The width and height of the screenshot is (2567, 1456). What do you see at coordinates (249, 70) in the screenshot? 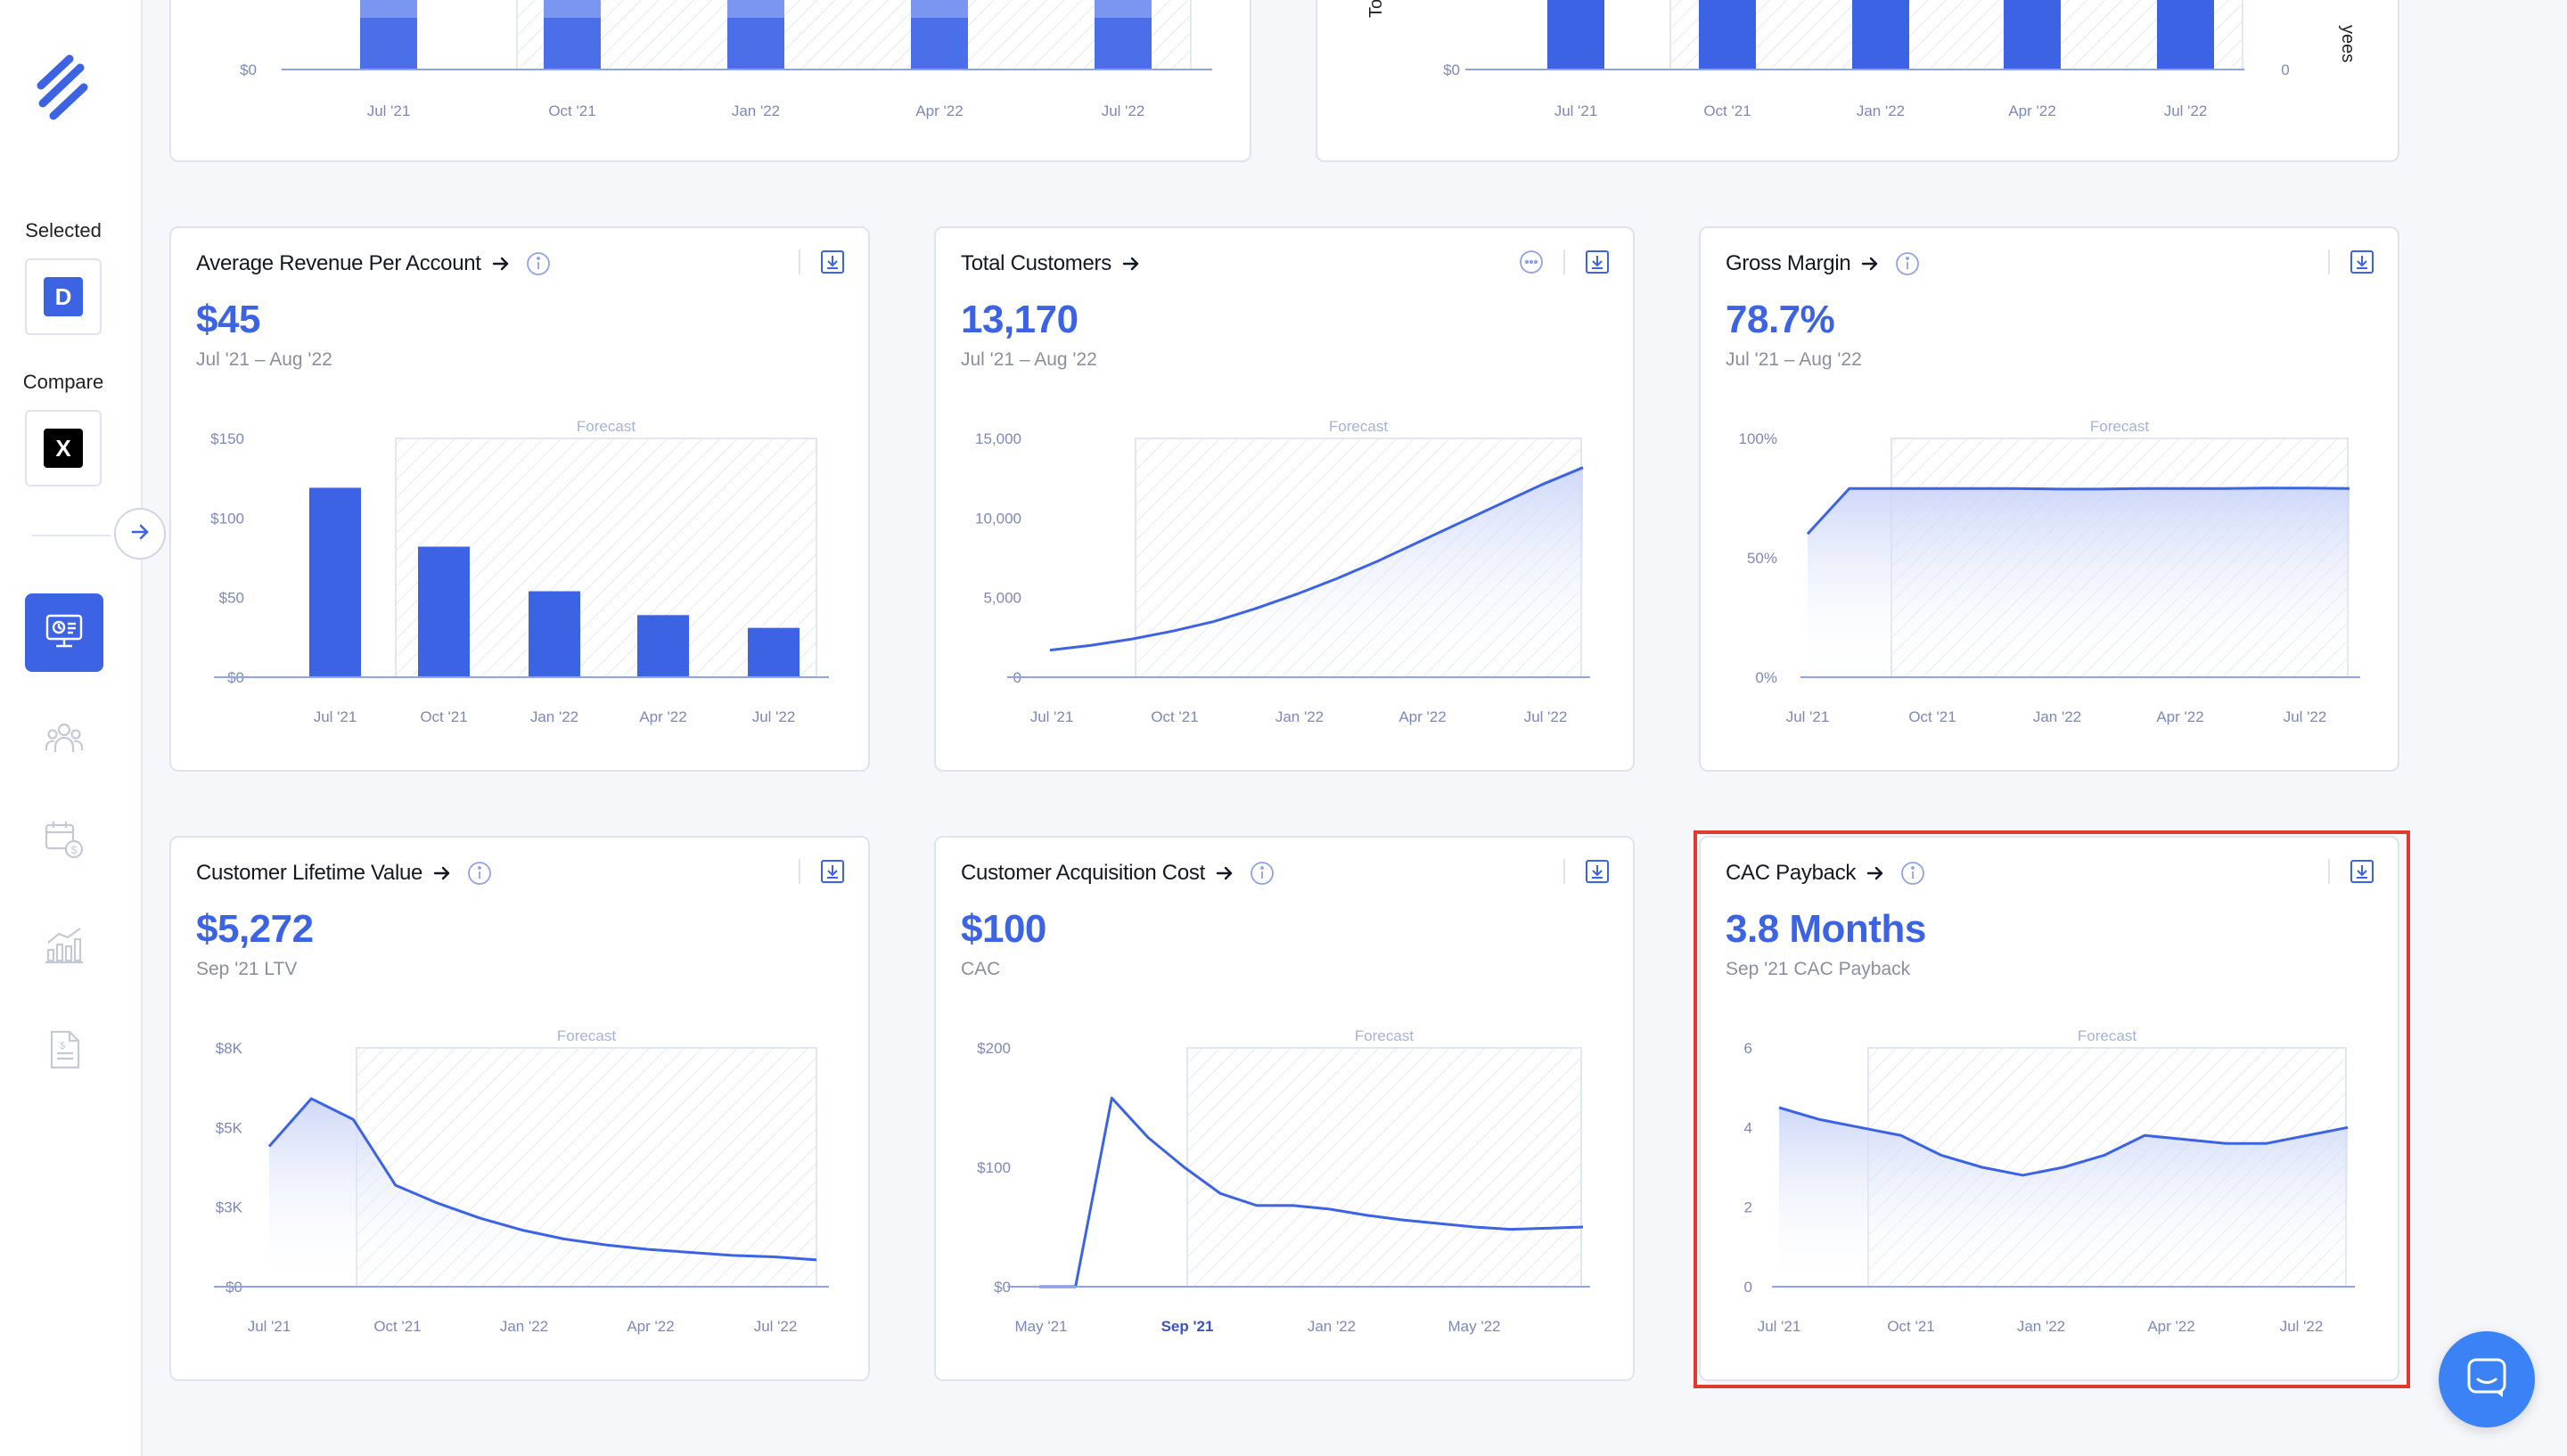
I see `y-tick: $0` at bounding box center [249, 70].